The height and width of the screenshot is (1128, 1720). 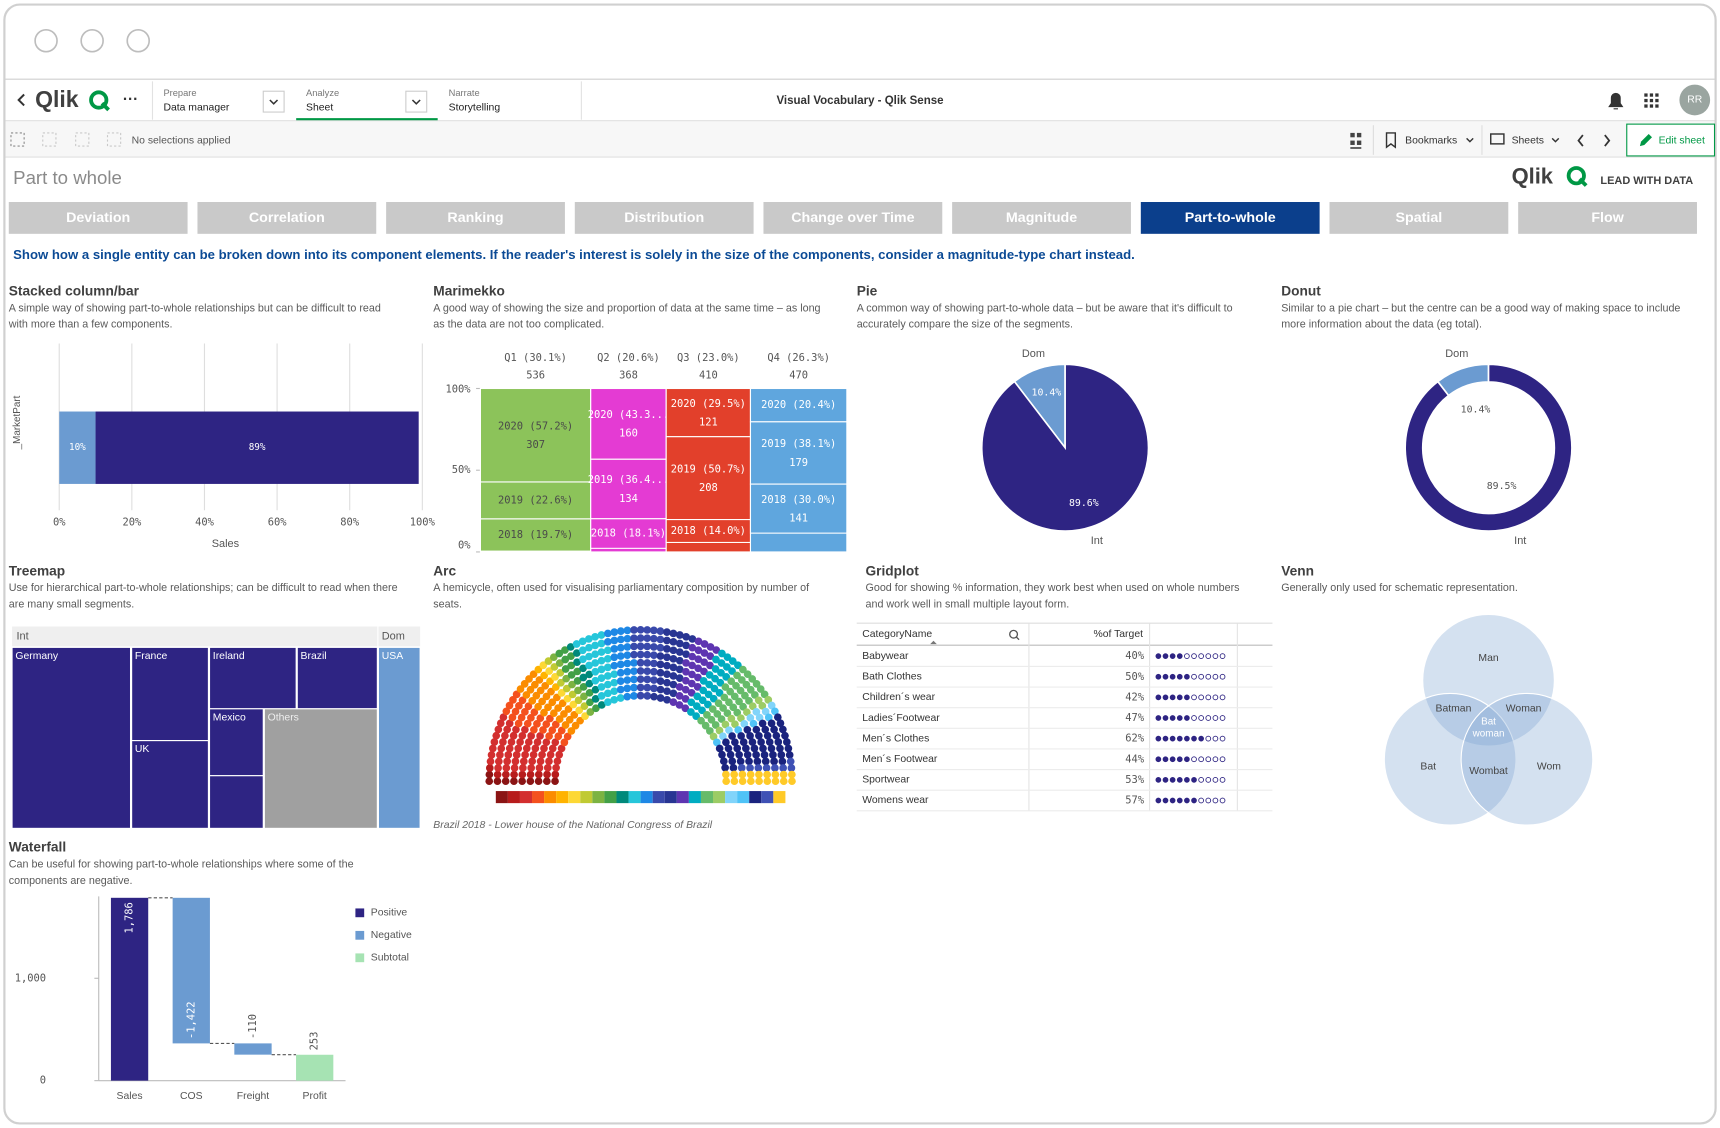 I want to click on tab-caption: Analyze, so click(x=322, y=93).